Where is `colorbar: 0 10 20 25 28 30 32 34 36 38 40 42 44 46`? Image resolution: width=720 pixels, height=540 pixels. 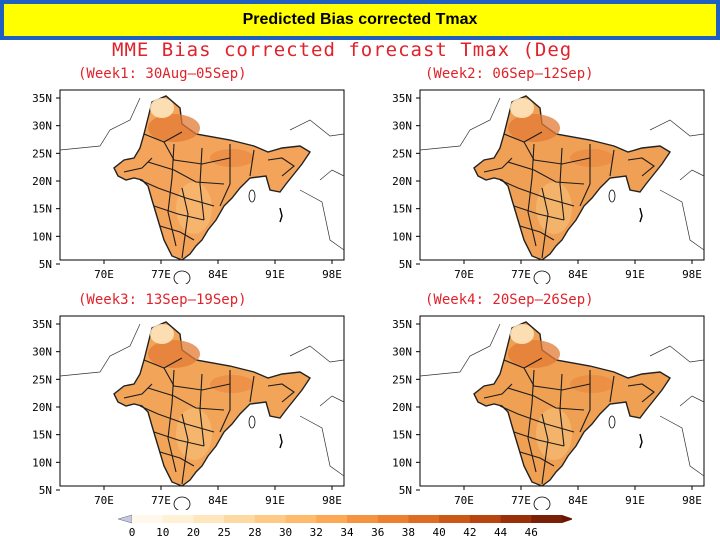
colorbar: 0 10 20 25 28 30 32 34 36 38 40 42 44 46 is located at coordinates (344, 526).